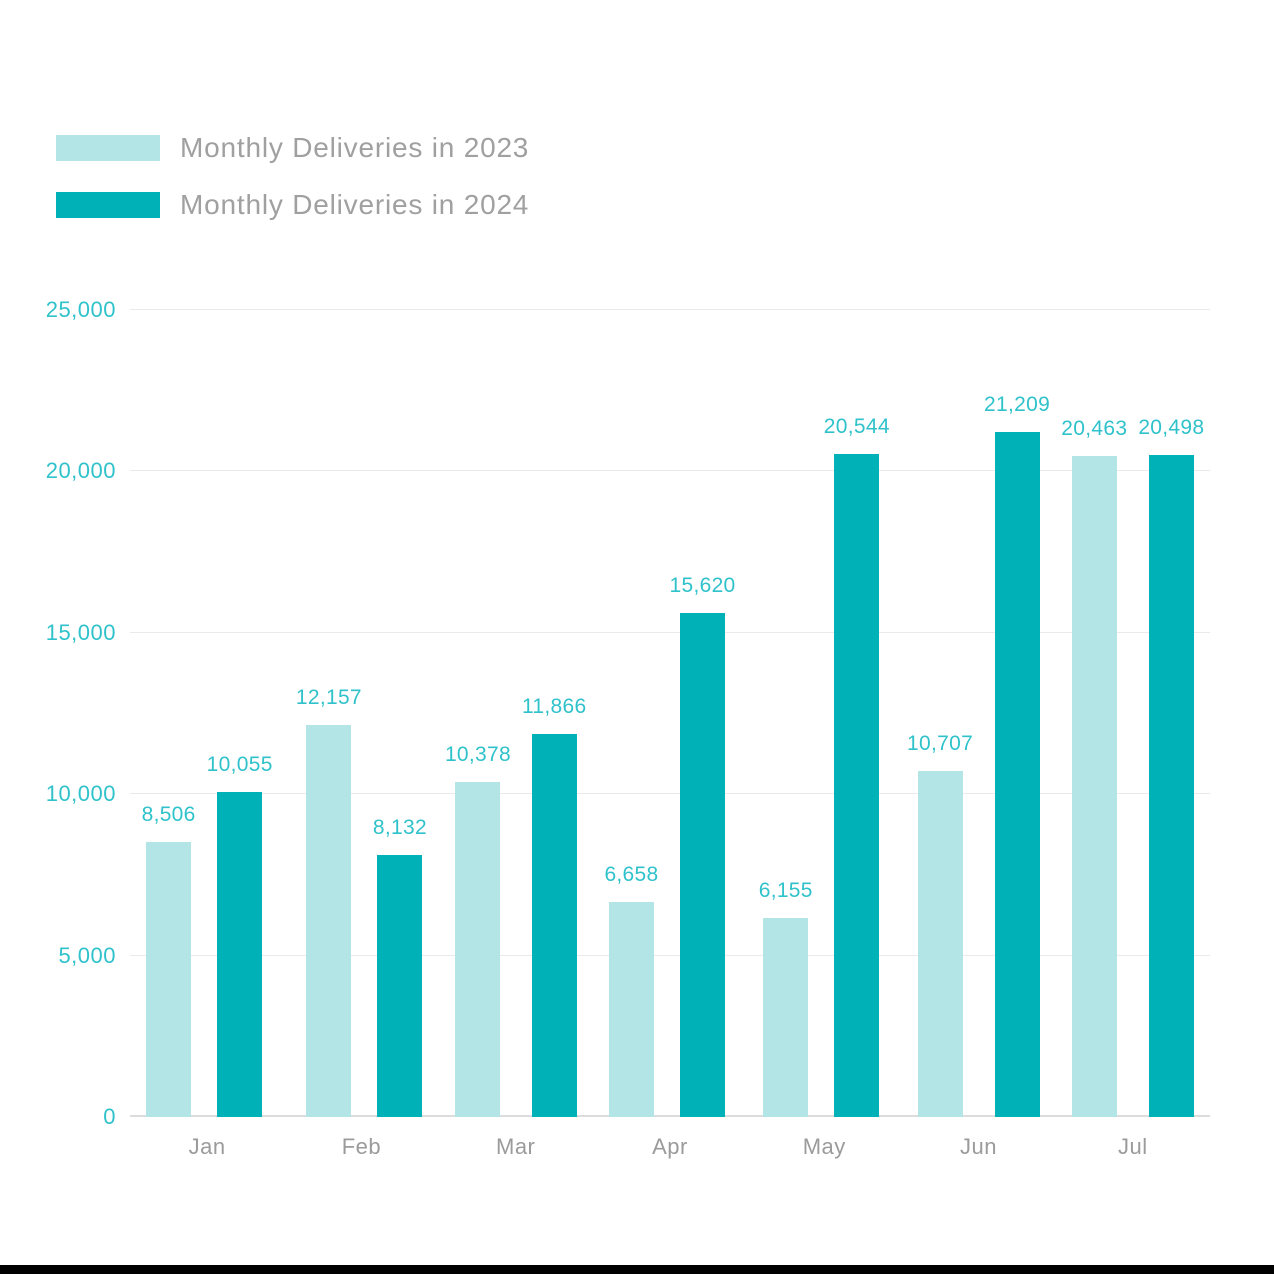  I want to click on value-label: 10,055, so click(239, 765).